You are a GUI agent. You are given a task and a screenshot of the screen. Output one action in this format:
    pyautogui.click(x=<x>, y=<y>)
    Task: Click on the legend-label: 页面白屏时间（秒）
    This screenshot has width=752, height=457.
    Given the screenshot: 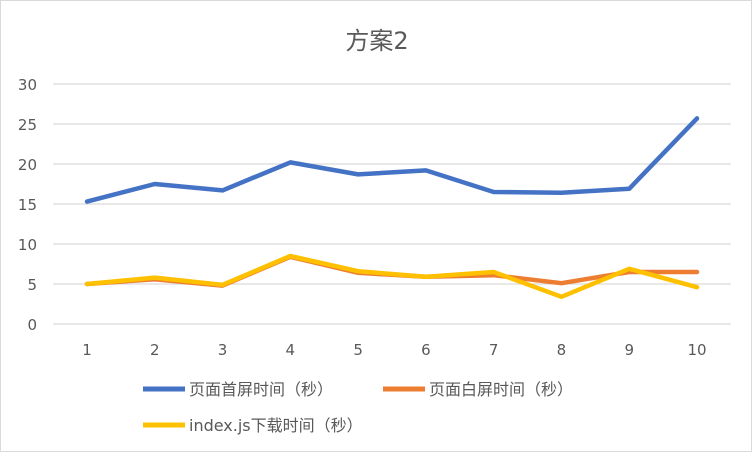 What is the action you would take?
    pyautogui.click(x=501, y=389)
    